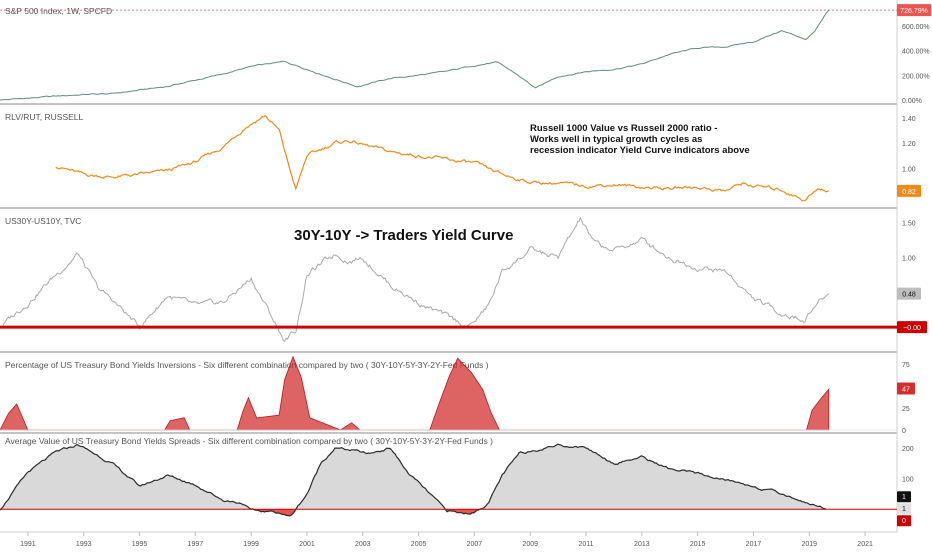 Image resolution: width=932 pixels, height=555 pixels. What do you see at coordinates (754, 544) in the screenshot?
I see `time-tick-label-13: 2017` at bounding box center [754, 544].